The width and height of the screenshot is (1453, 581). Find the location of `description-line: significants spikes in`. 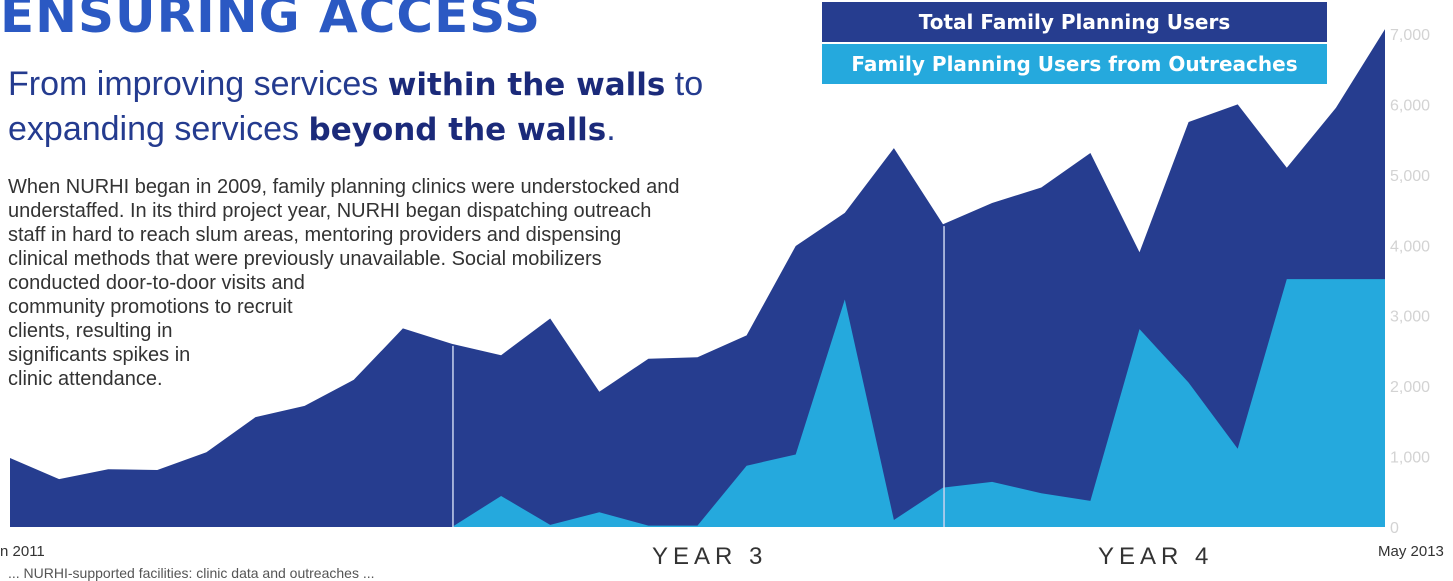

description-line: significants spikes in is located at coordinates (99, 355).